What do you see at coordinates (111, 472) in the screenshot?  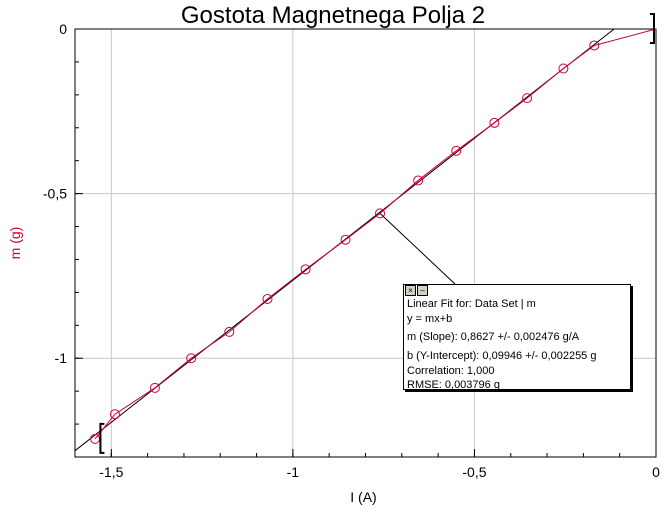 I see `x-tick-label: -1,5` at bounding box center [111, 472].